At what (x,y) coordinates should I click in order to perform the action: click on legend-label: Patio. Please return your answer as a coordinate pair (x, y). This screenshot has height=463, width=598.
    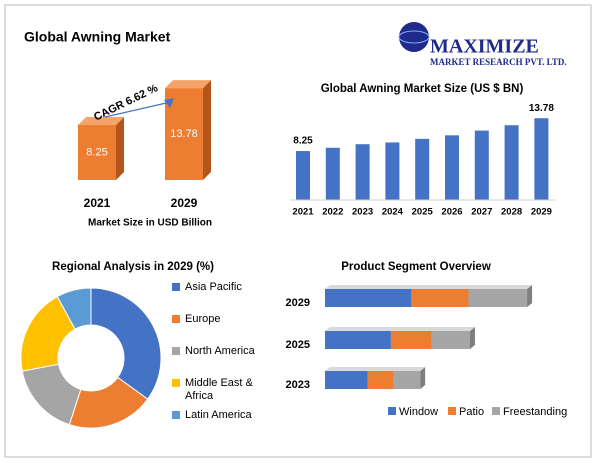
    Looking at the image, I should click on (471, 412).